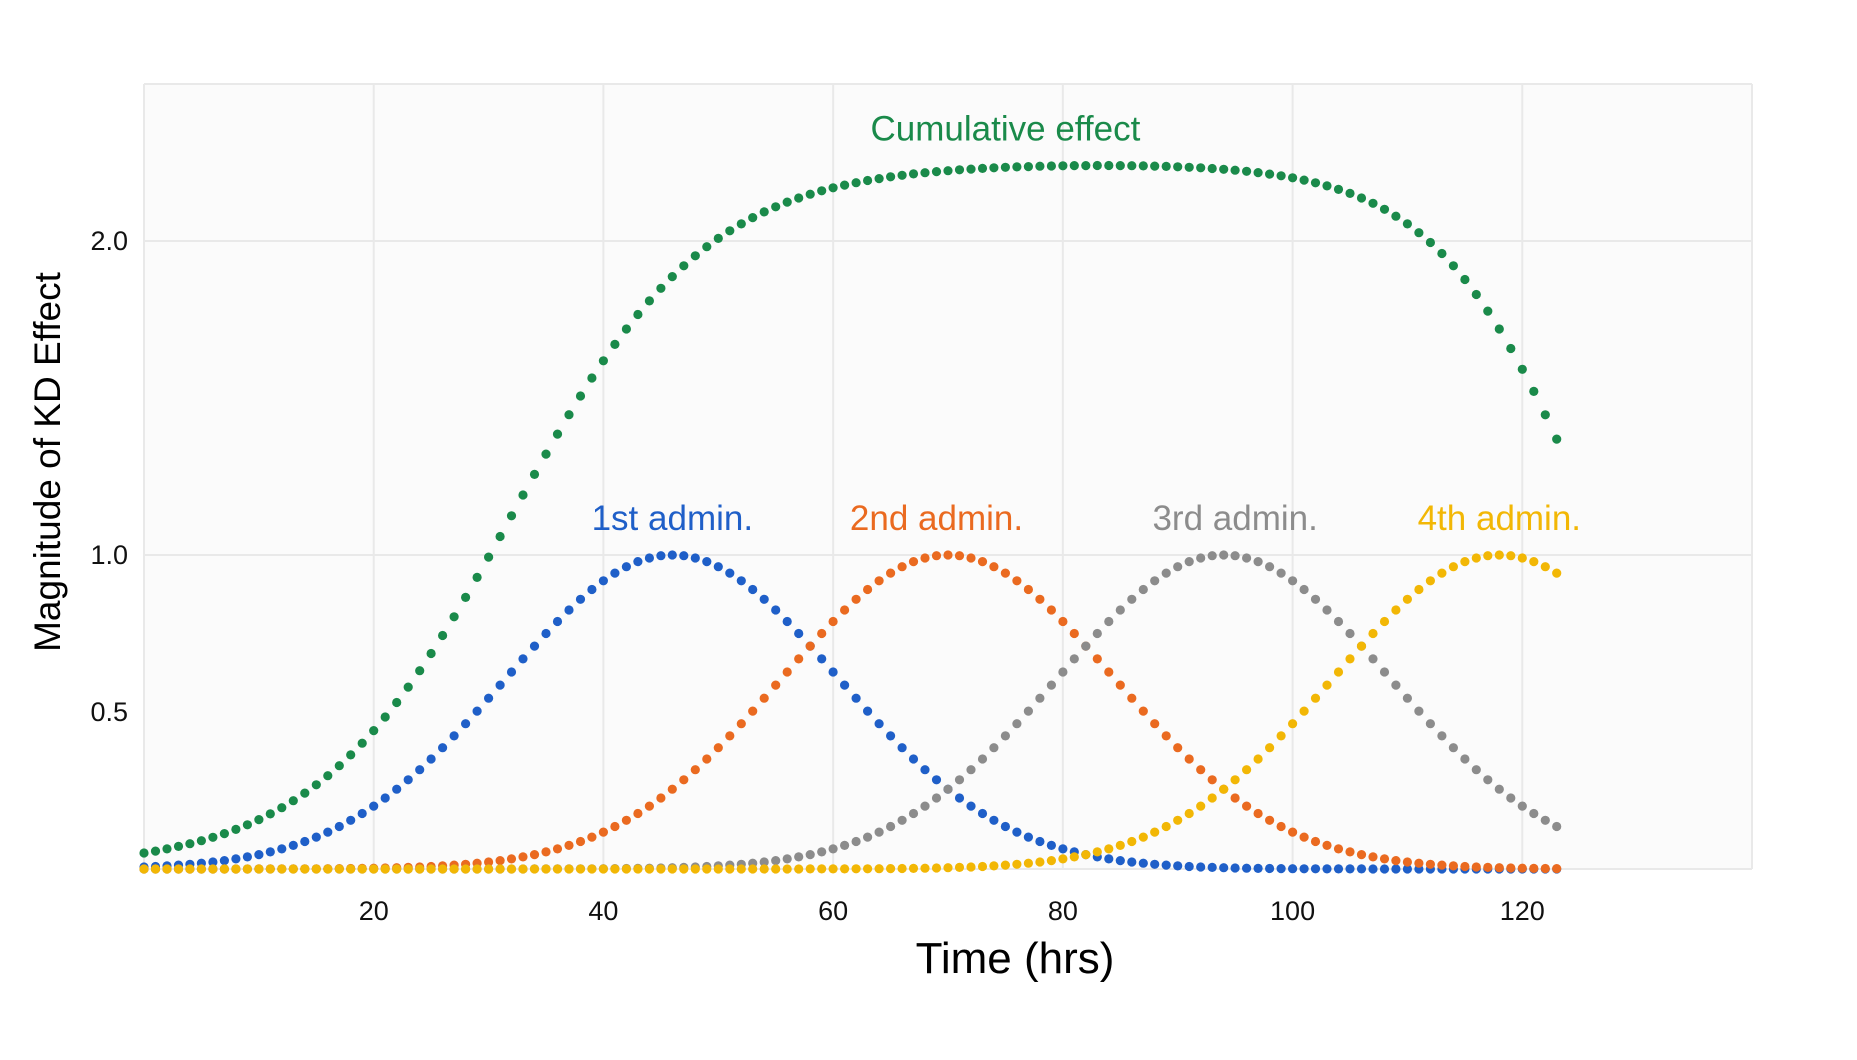 The height and width of the screenshot is (1060, 1857). Describe the element at coordinates (47, 461) in the screenshot. I see `y-axis-label: Magnitude of KD Effect` at that location.